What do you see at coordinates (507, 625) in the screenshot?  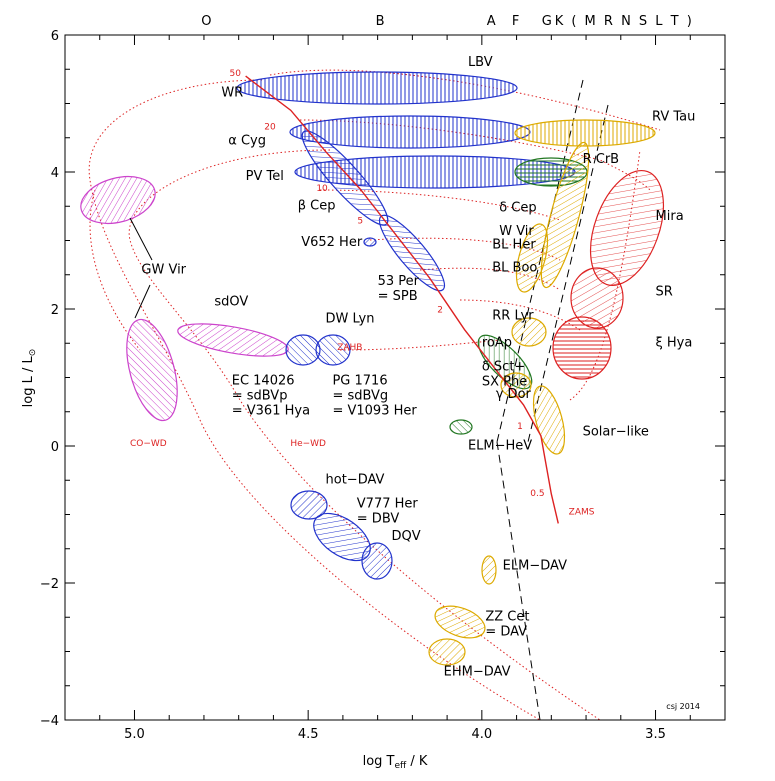 I see `class-label: ZZ Cet = DAV` at bounding box center [507, 625].